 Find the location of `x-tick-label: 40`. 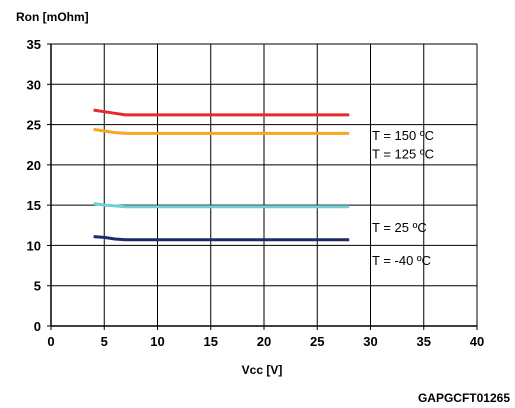

x-tick-label: 40 is located at coordinates (477, 341).